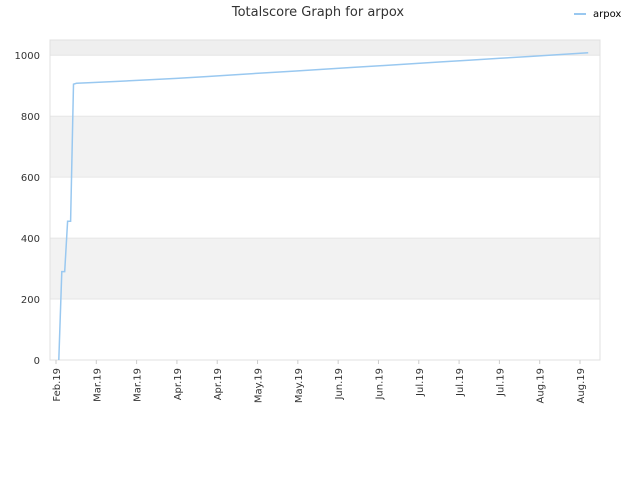 The image size is (640, 480). What do you see at coordinates (27, 56) in the screenshot?
I see `y-tick-label: 1000` at bounding box center [27, 56].